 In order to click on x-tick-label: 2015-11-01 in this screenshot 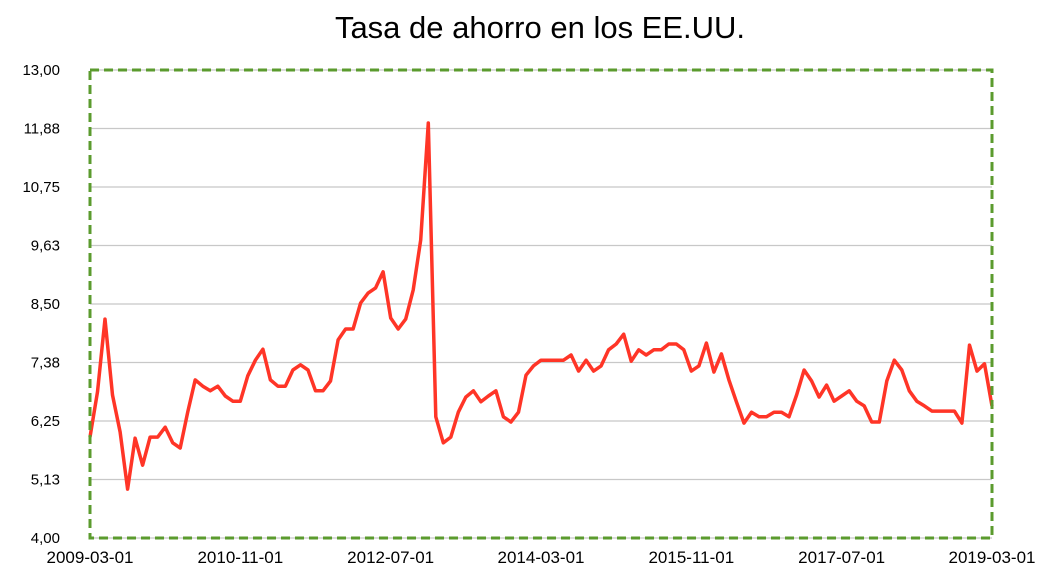, I will do `click(691, 557)`.